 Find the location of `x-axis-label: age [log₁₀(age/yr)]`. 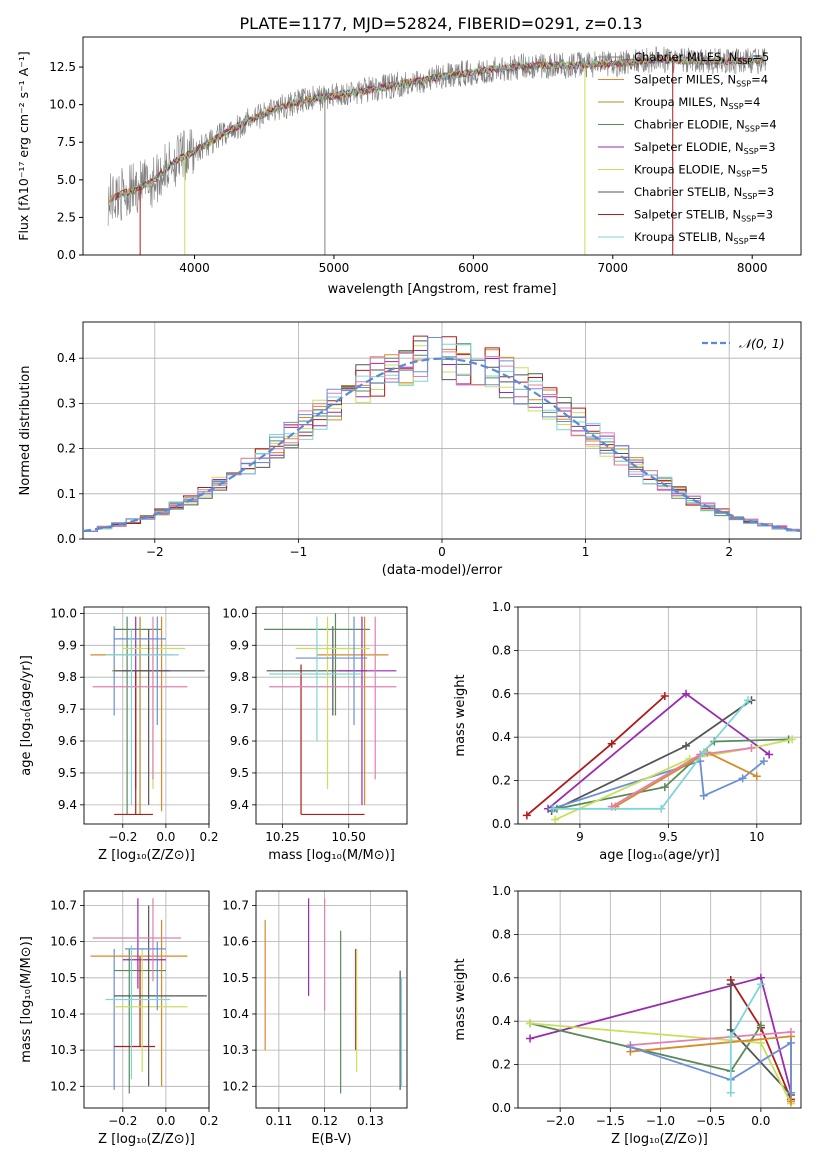

x-axis-label: age [log₁₀(age/yr)] is located at coordinates (659, 855).